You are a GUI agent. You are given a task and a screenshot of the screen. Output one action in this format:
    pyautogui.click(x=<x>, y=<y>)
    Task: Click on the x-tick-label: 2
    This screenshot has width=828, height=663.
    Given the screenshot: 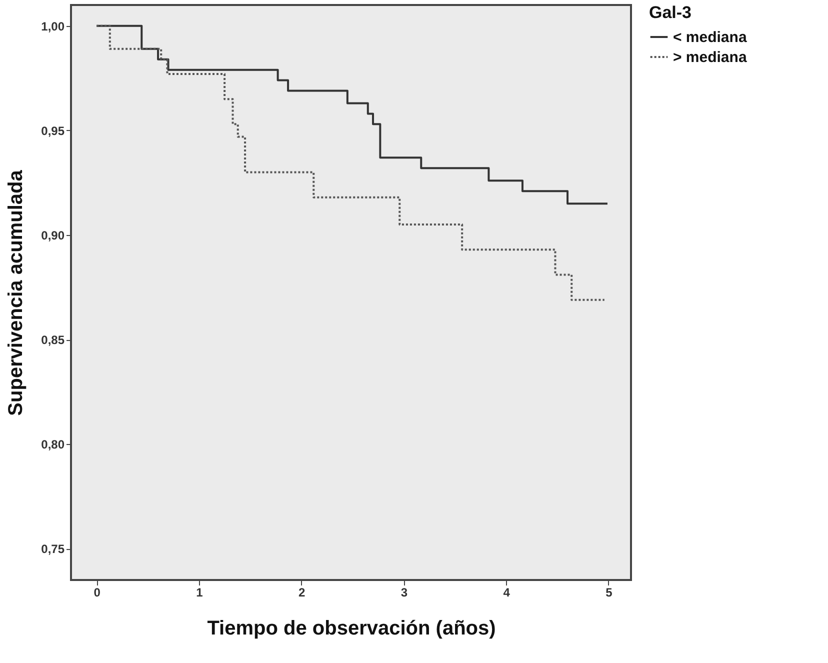 What is the action you would take?
    pyautogui.click(x=302, y=593)
    